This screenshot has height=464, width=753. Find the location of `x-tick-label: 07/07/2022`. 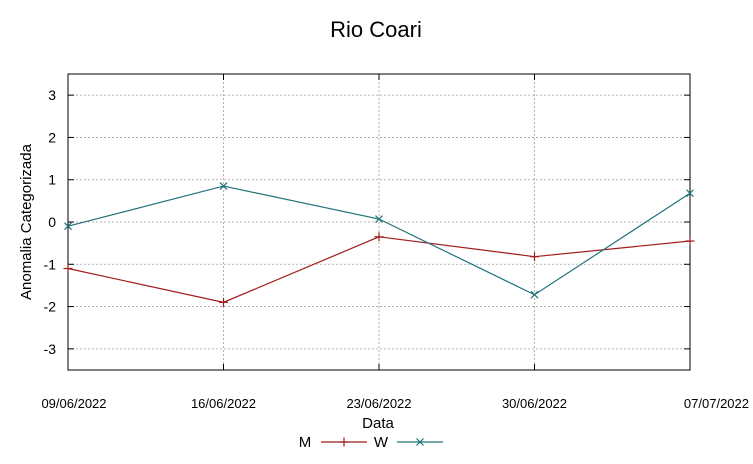

x-tick-label: 07/07/2022 is located at coordinates (716, 403).